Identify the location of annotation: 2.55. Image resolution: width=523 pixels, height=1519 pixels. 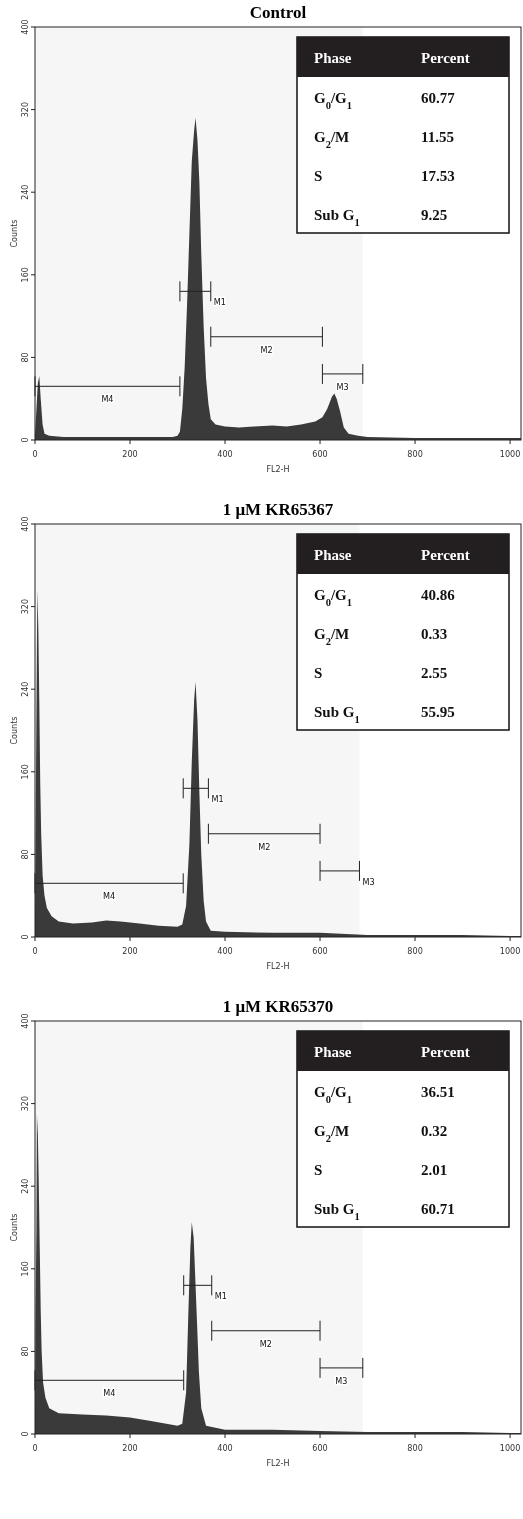
(434, 673).